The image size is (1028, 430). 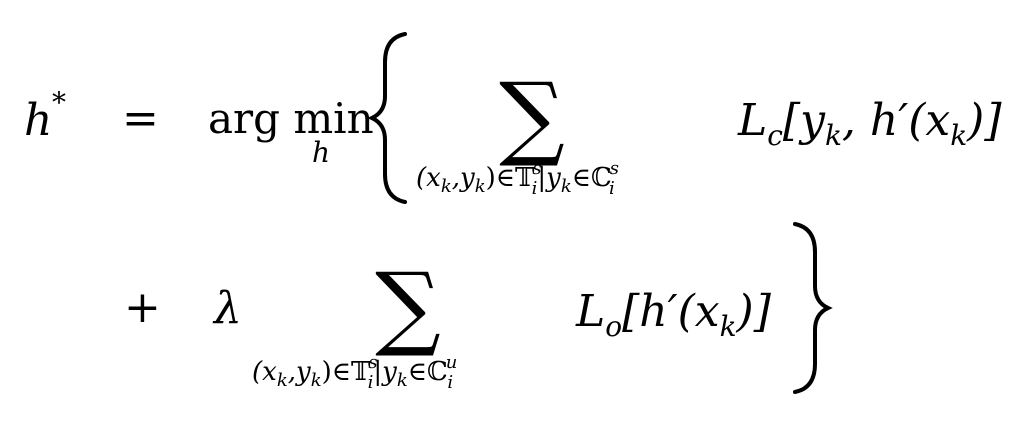 What do you see at coordinates (321, 152) in the screenshot?
I see `argmin-subscript: h` at bounding box center [321, 152].